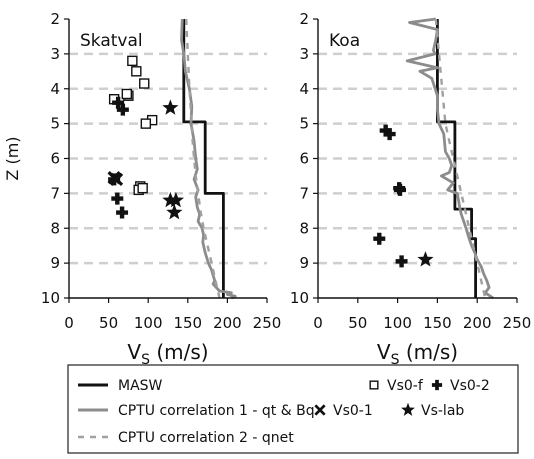  I want to click on legend-label: Vs0-2, so click(470, 386).